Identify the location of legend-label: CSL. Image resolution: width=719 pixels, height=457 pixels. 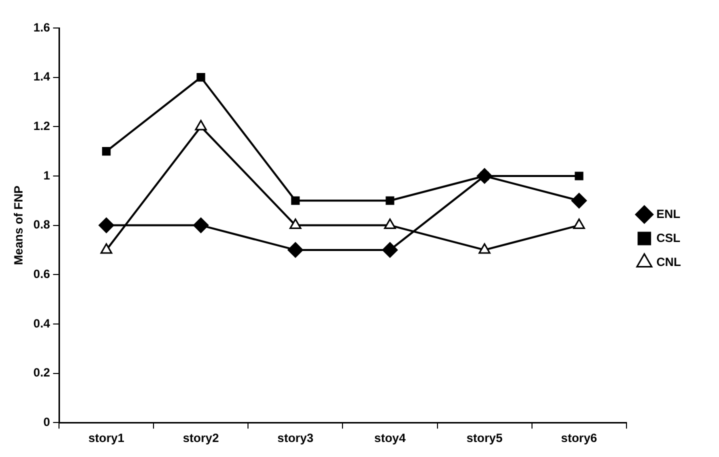
(668, 237).